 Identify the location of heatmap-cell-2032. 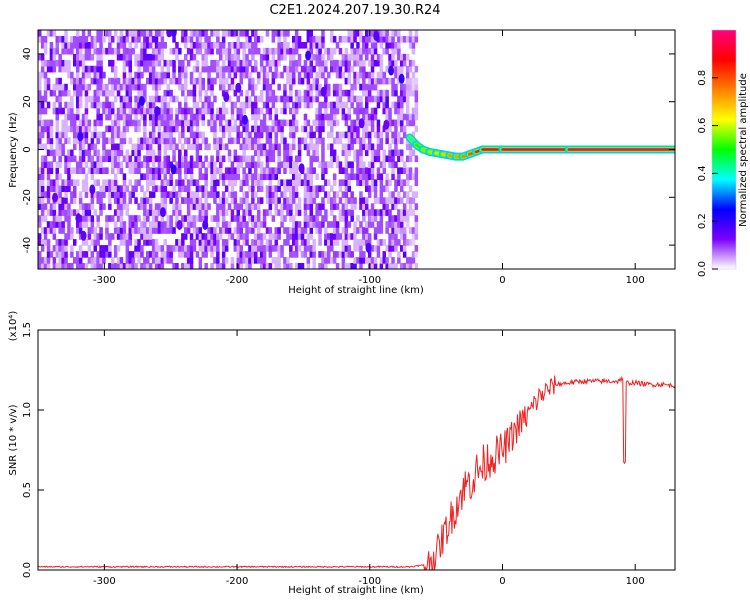
(264, 176).